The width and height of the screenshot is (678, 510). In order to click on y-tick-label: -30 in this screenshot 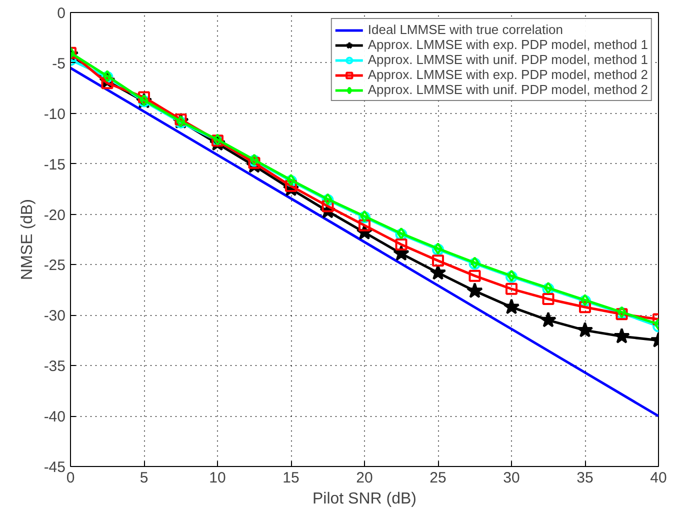, I will do `click(55, 316)`.